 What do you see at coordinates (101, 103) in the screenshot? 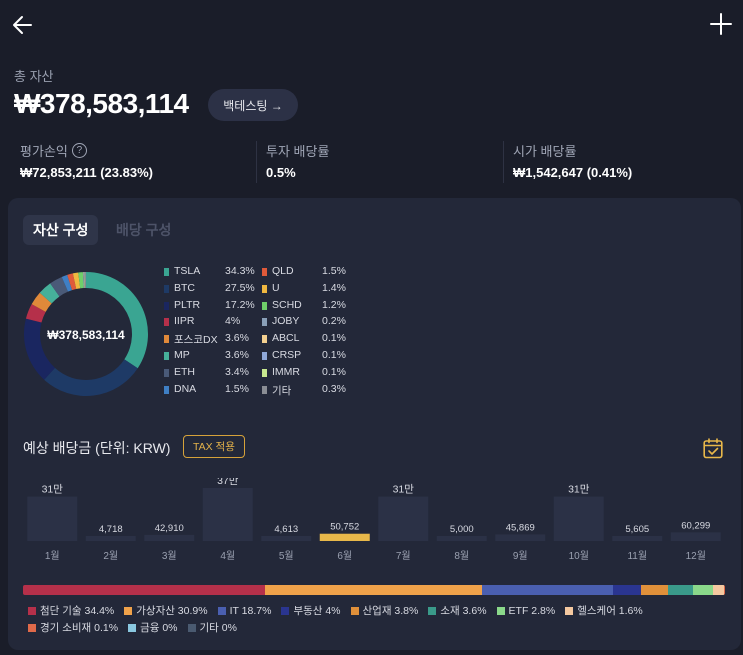
I see `total-assets-value: ₩378,583,114` at bounding box center [101, 103].